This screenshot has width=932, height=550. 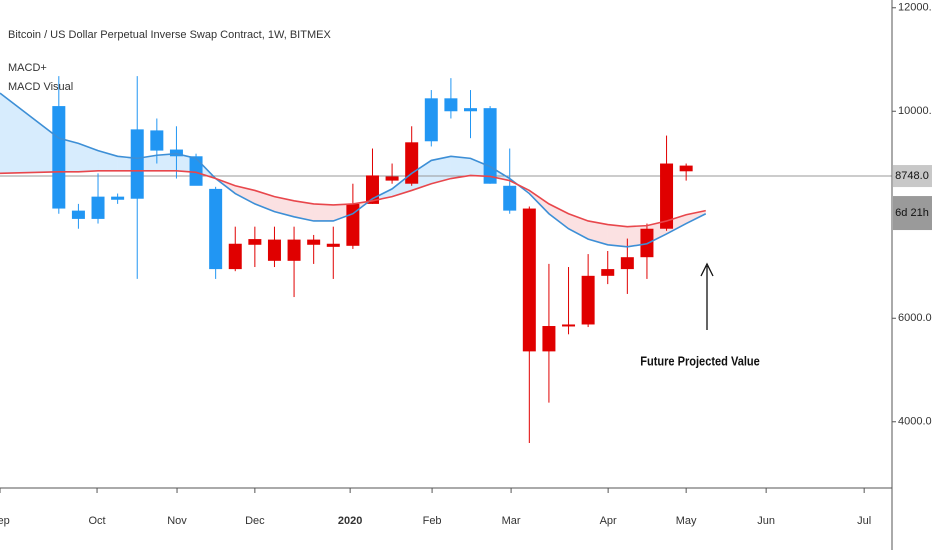 What do you see at coordinates (96, 521) in the screenshot?
I see `x-tick-label: Oct` at bounding box center [96, 521].